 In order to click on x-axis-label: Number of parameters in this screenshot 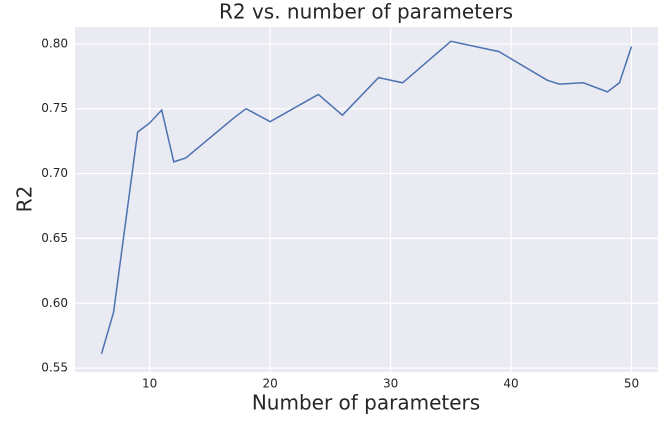, I will do `click(366, 403)`.